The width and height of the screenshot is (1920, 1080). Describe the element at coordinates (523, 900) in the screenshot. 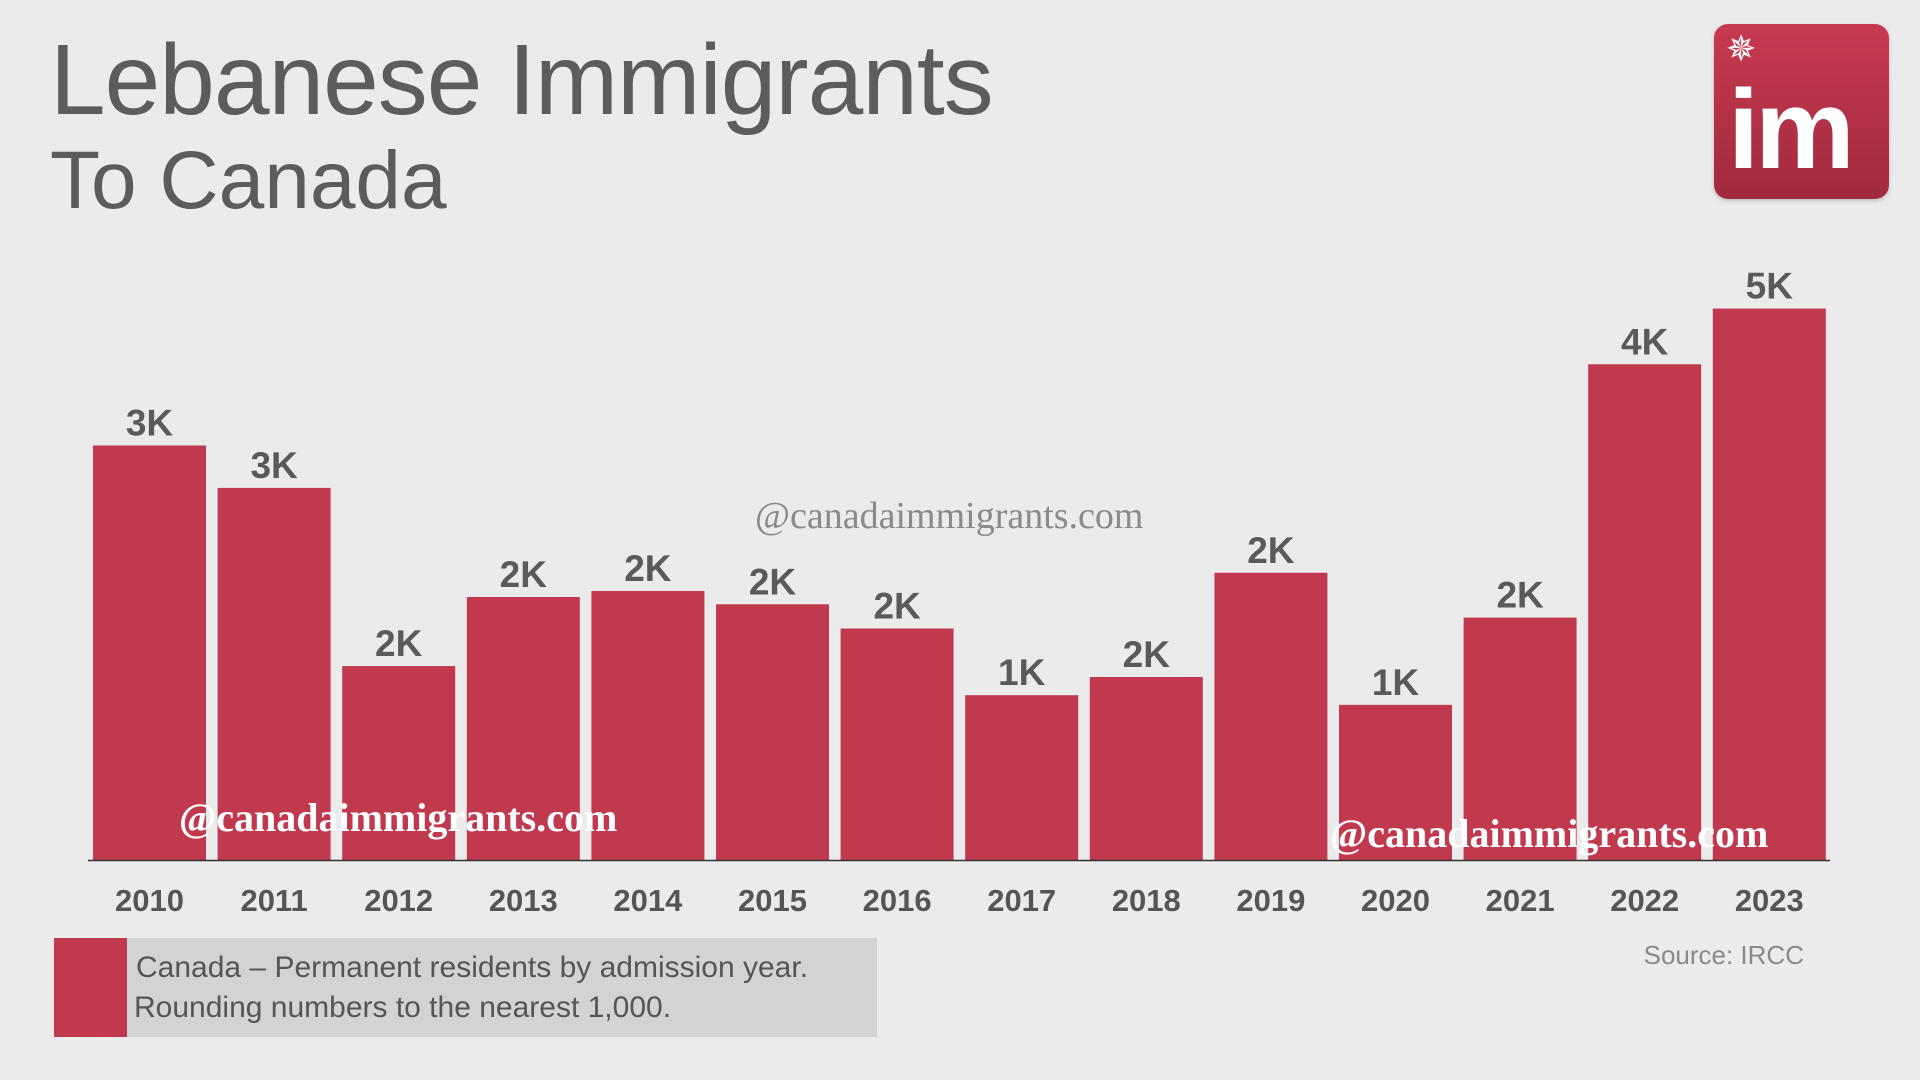

I see `x-tick-label-2013: 2013` at that location.